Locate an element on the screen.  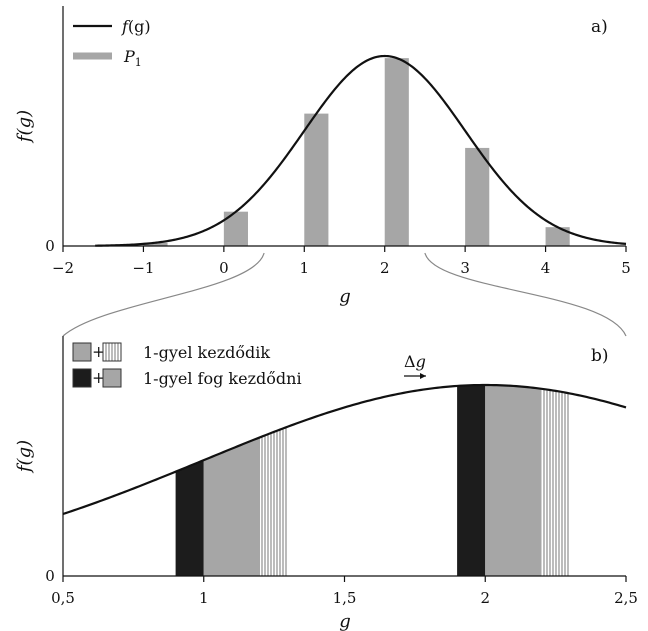
panel-a-y-axis-title: f(g) is located at coordinates (24, 127).